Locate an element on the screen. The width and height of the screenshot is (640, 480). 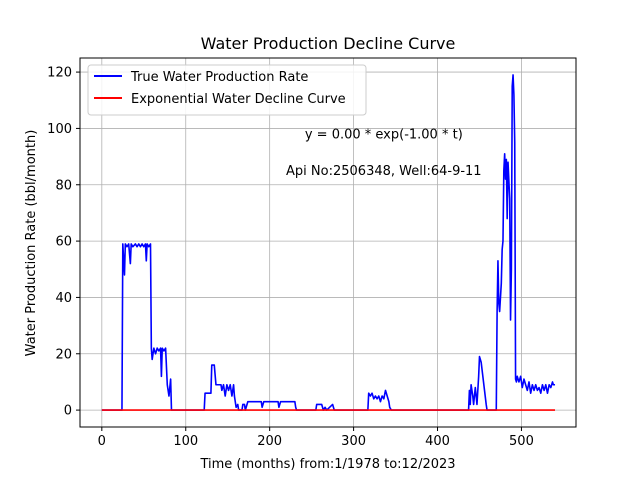
well-annotation: Api No:2506348, Well:64-9-11 is located at coordinates (384, 171).